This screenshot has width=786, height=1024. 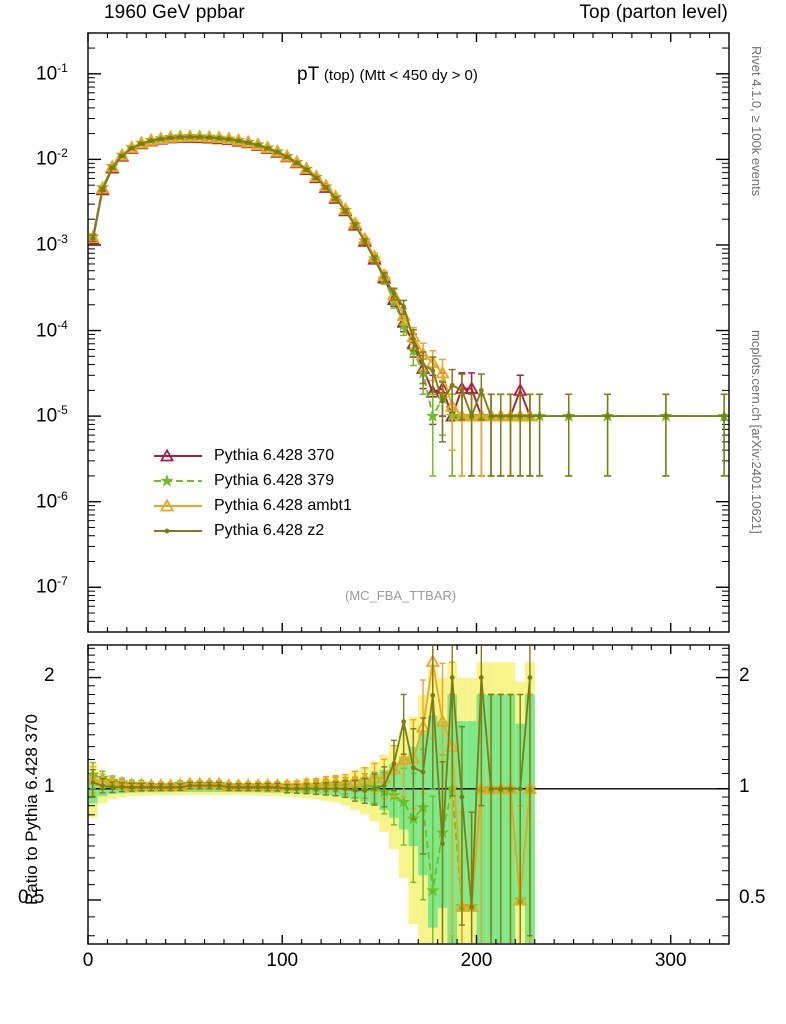 I want to click on main-y-tick-1: 10⁻², so click(x=52, y=158).